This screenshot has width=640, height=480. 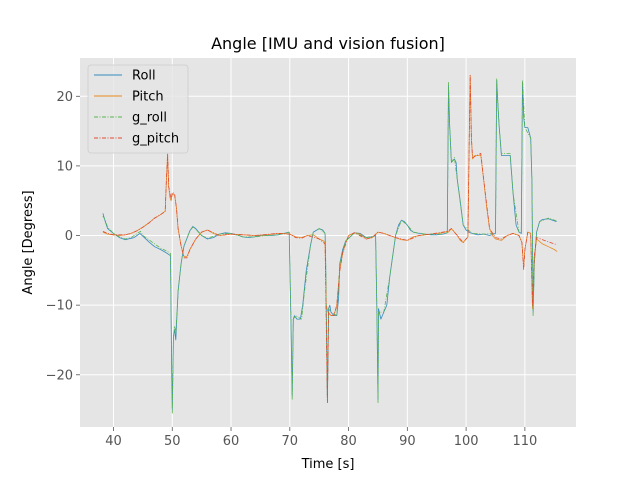 What do you see at coordinates (466, 441) in the screenshot?
I see `x-tick-label: 100` at bounding box center [466, 441].